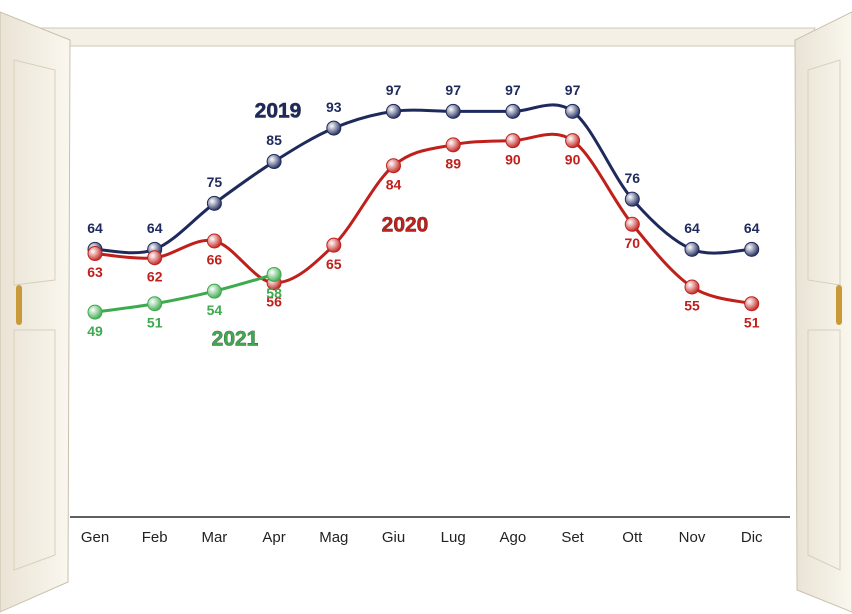 This screenshot has width=852, height=614. What do you see at coordinates (752, 537) in the screenshot?
I see `x-tick-label: Dic` at bounding box center [752, 537].